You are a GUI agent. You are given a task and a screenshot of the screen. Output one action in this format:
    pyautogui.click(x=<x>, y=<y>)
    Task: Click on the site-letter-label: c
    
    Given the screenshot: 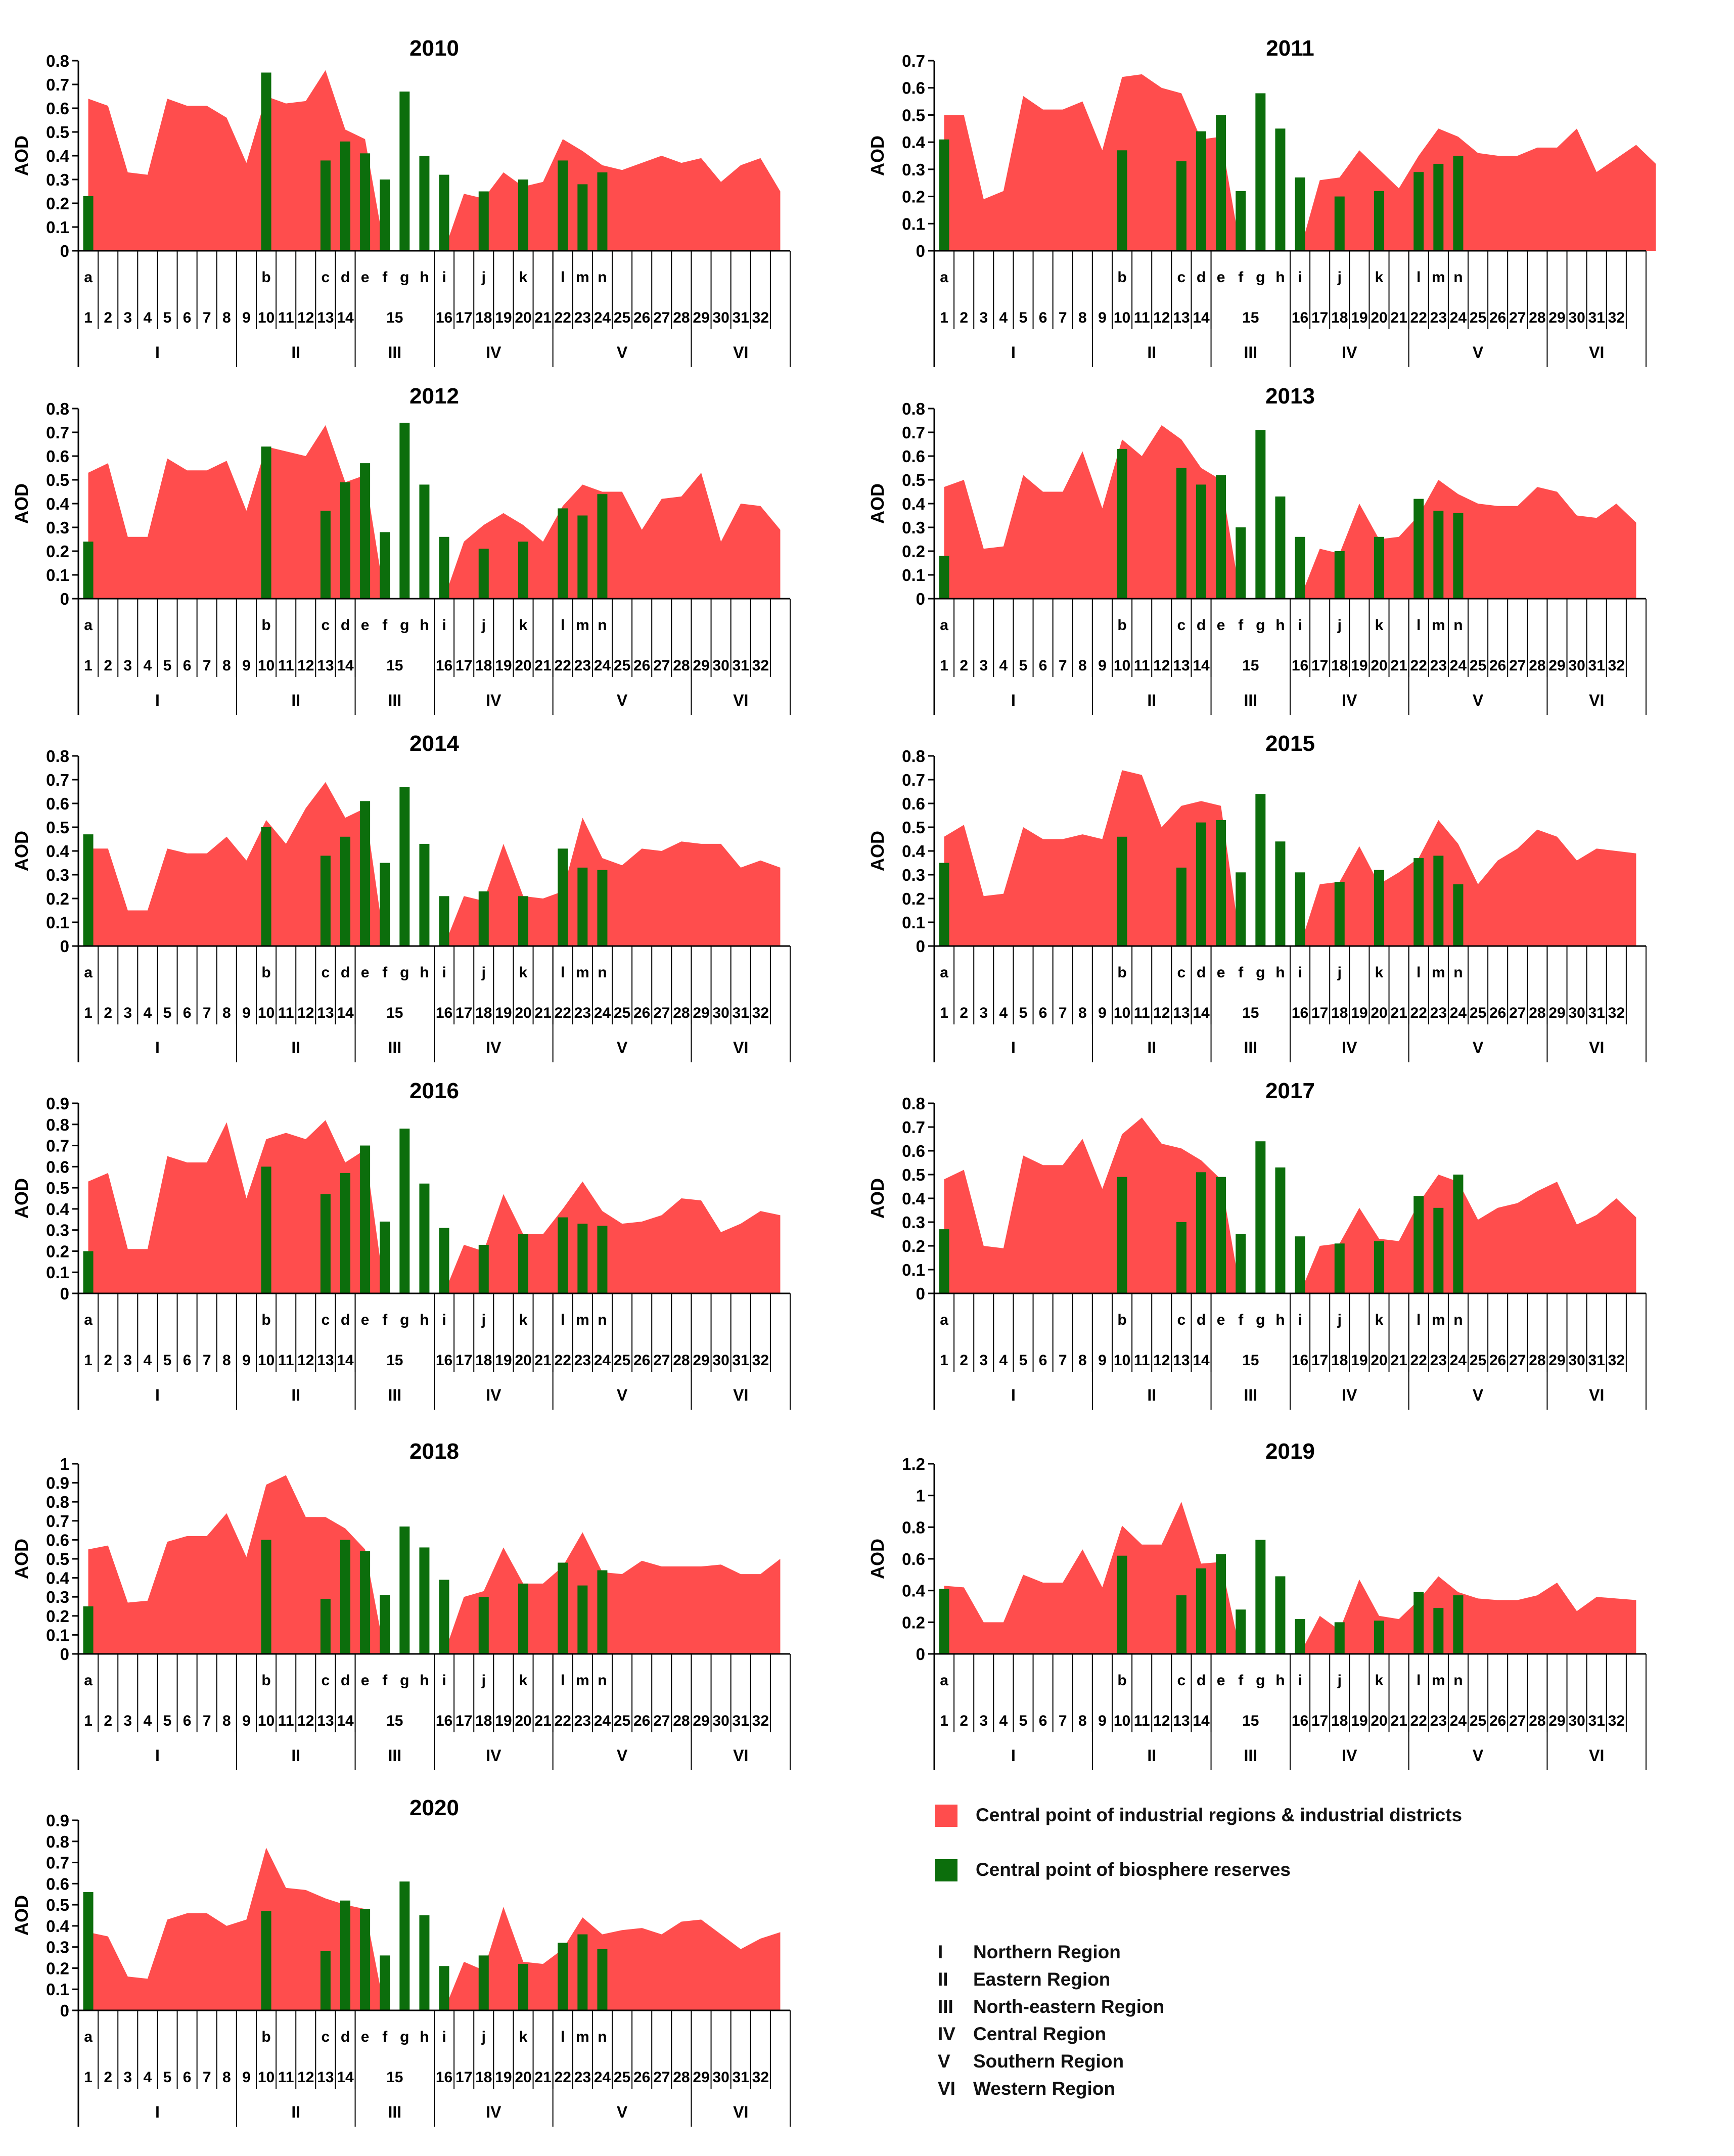 What is the action you would take?
    pyautogui.click(x=326, y=278)
    